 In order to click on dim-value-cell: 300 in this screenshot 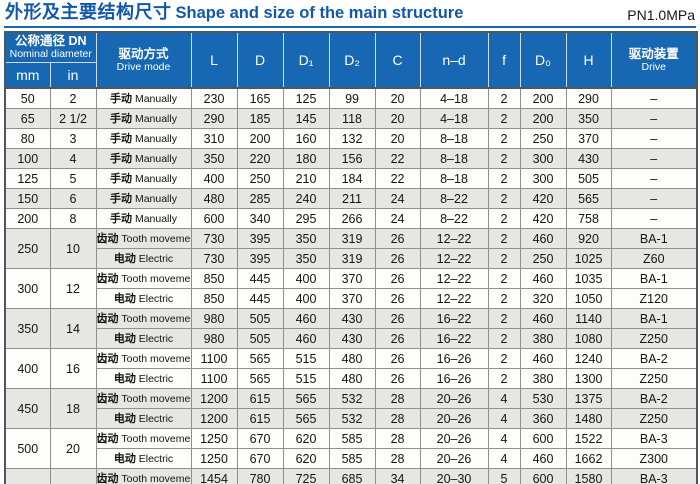, I will do `click(543, 178)`.